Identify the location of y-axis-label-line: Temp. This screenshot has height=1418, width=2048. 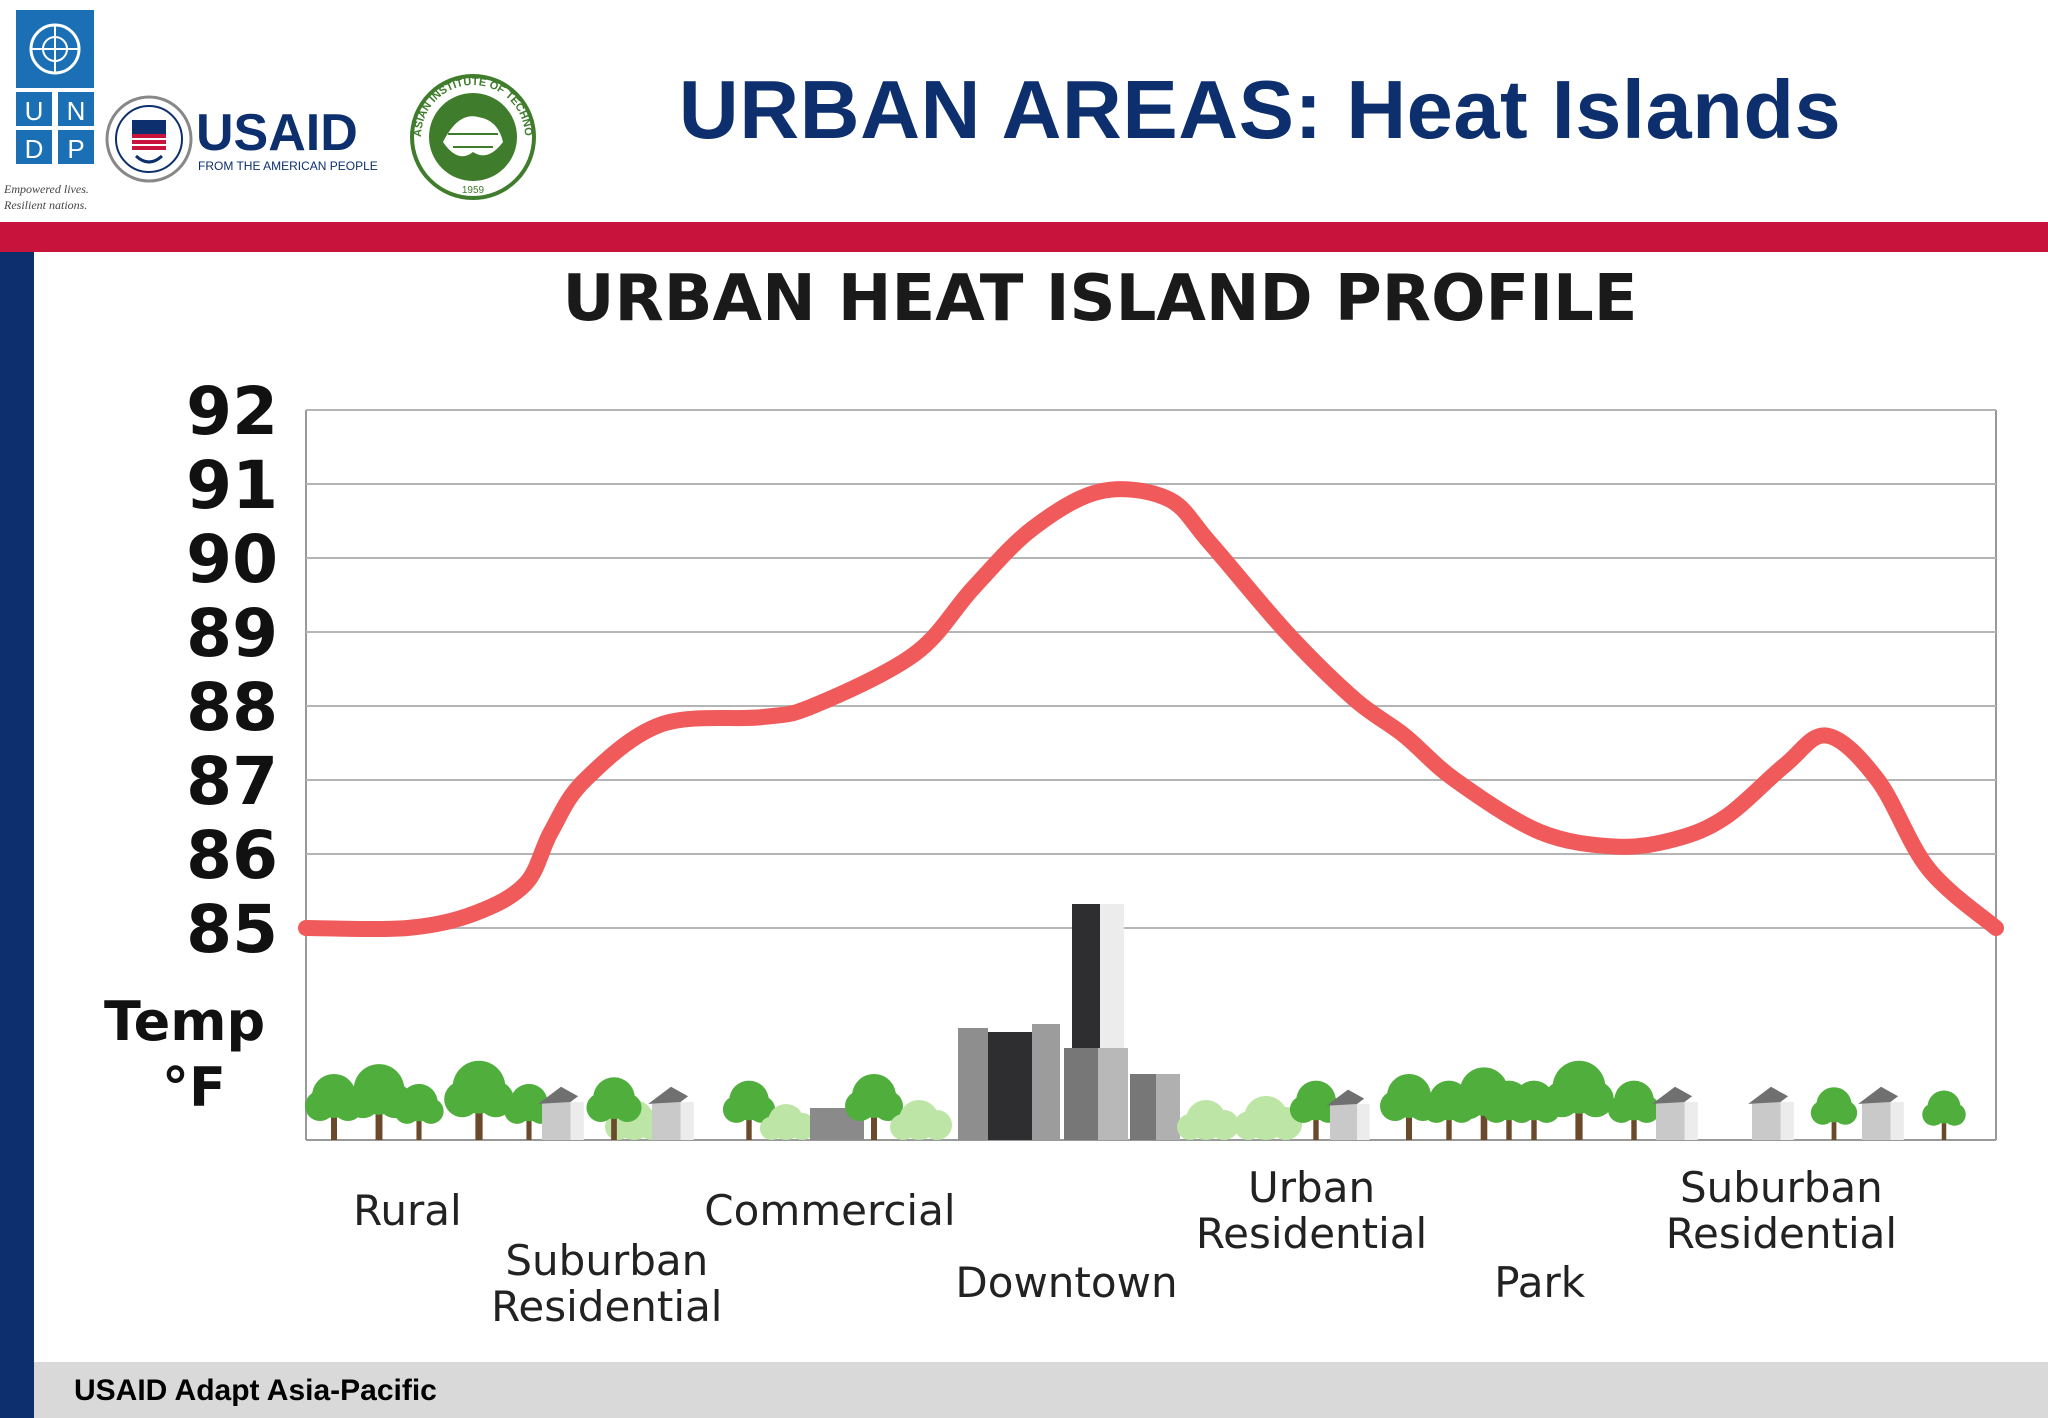
(184, 1021).